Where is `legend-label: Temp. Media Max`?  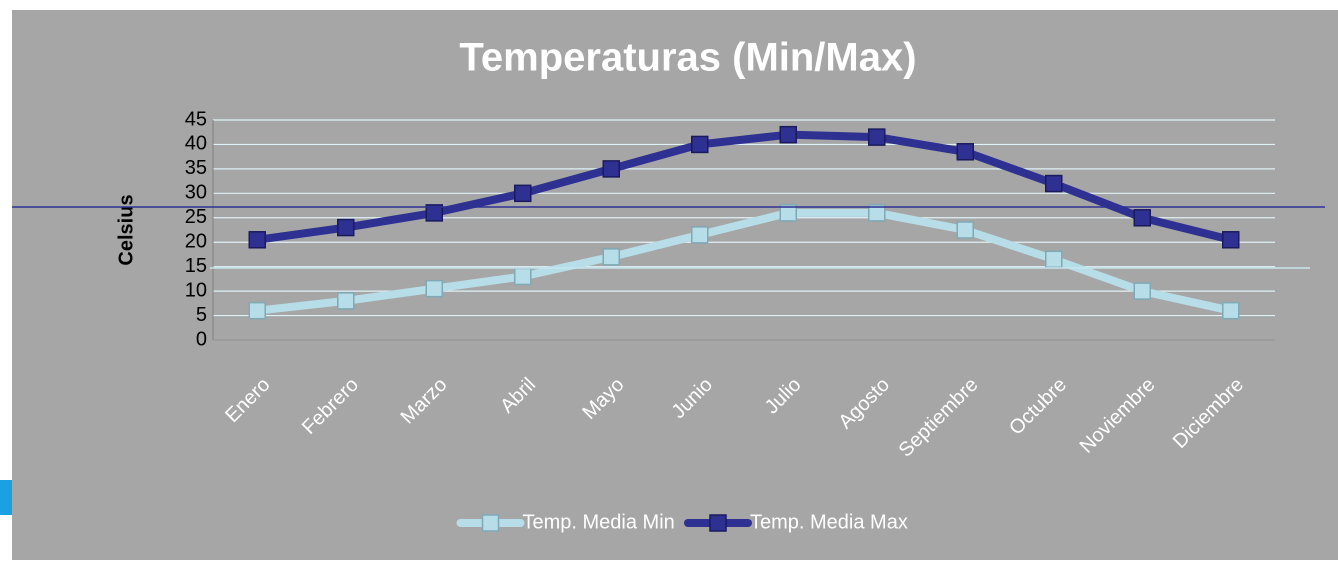
legend-label: Temp. Media Max is located at coordinates (829, 522).